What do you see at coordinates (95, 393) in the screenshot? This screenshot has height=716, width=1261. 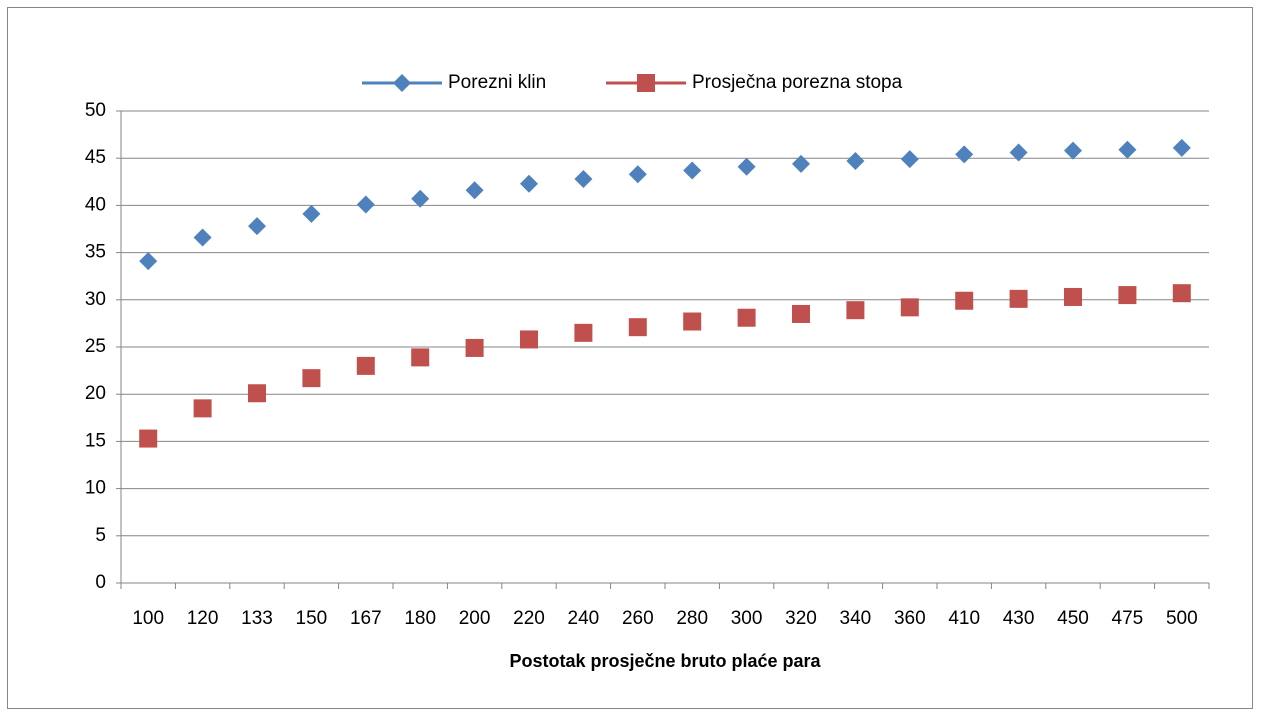 I see `y-tick-label: 20` at bounding box center [95, 393].